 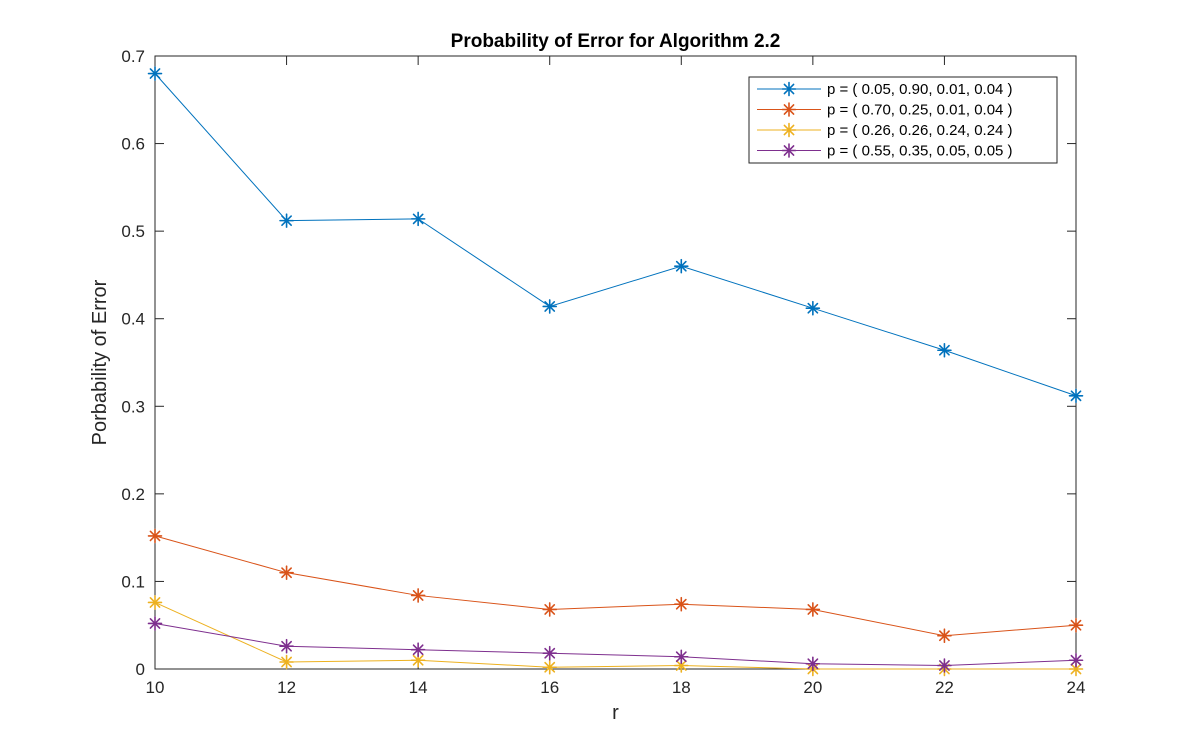 I want to click on legend-label: p = ( 0.55, 0.35, 0.05, 0.05 ), so click(x=920, y=151).